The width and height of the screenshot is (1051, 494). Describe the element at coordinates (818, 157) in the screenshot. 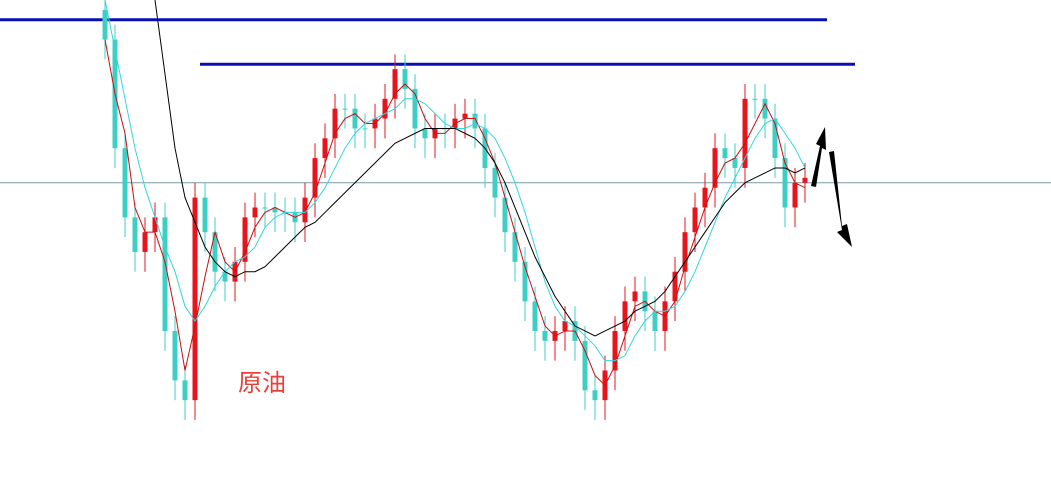

I see `up-arrow` at that location.